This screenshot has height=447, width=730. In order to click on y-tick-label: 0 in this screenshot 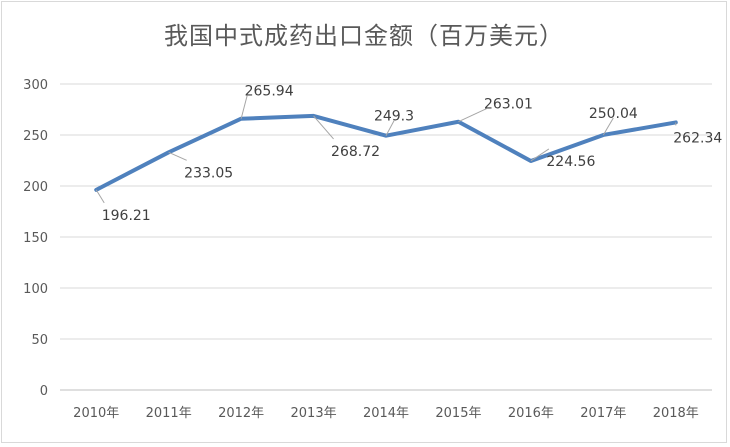, I will do `click(44, 391)`.